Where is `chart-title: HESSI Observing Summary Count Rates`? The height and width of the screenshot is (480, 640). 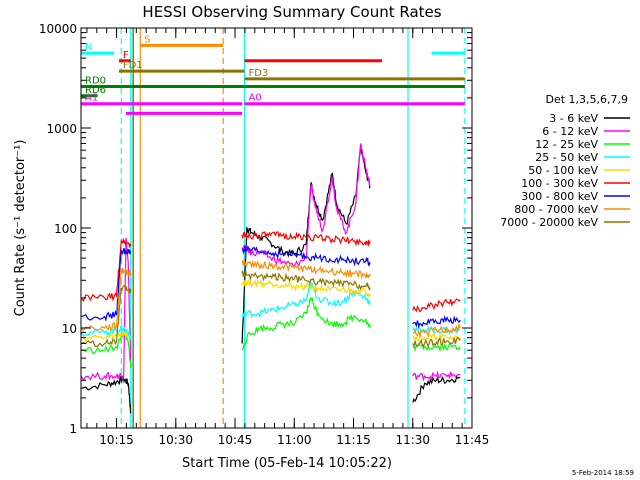
chart-title: HESSI Observing Summary Count Rates is located at coordinates (291, 12).